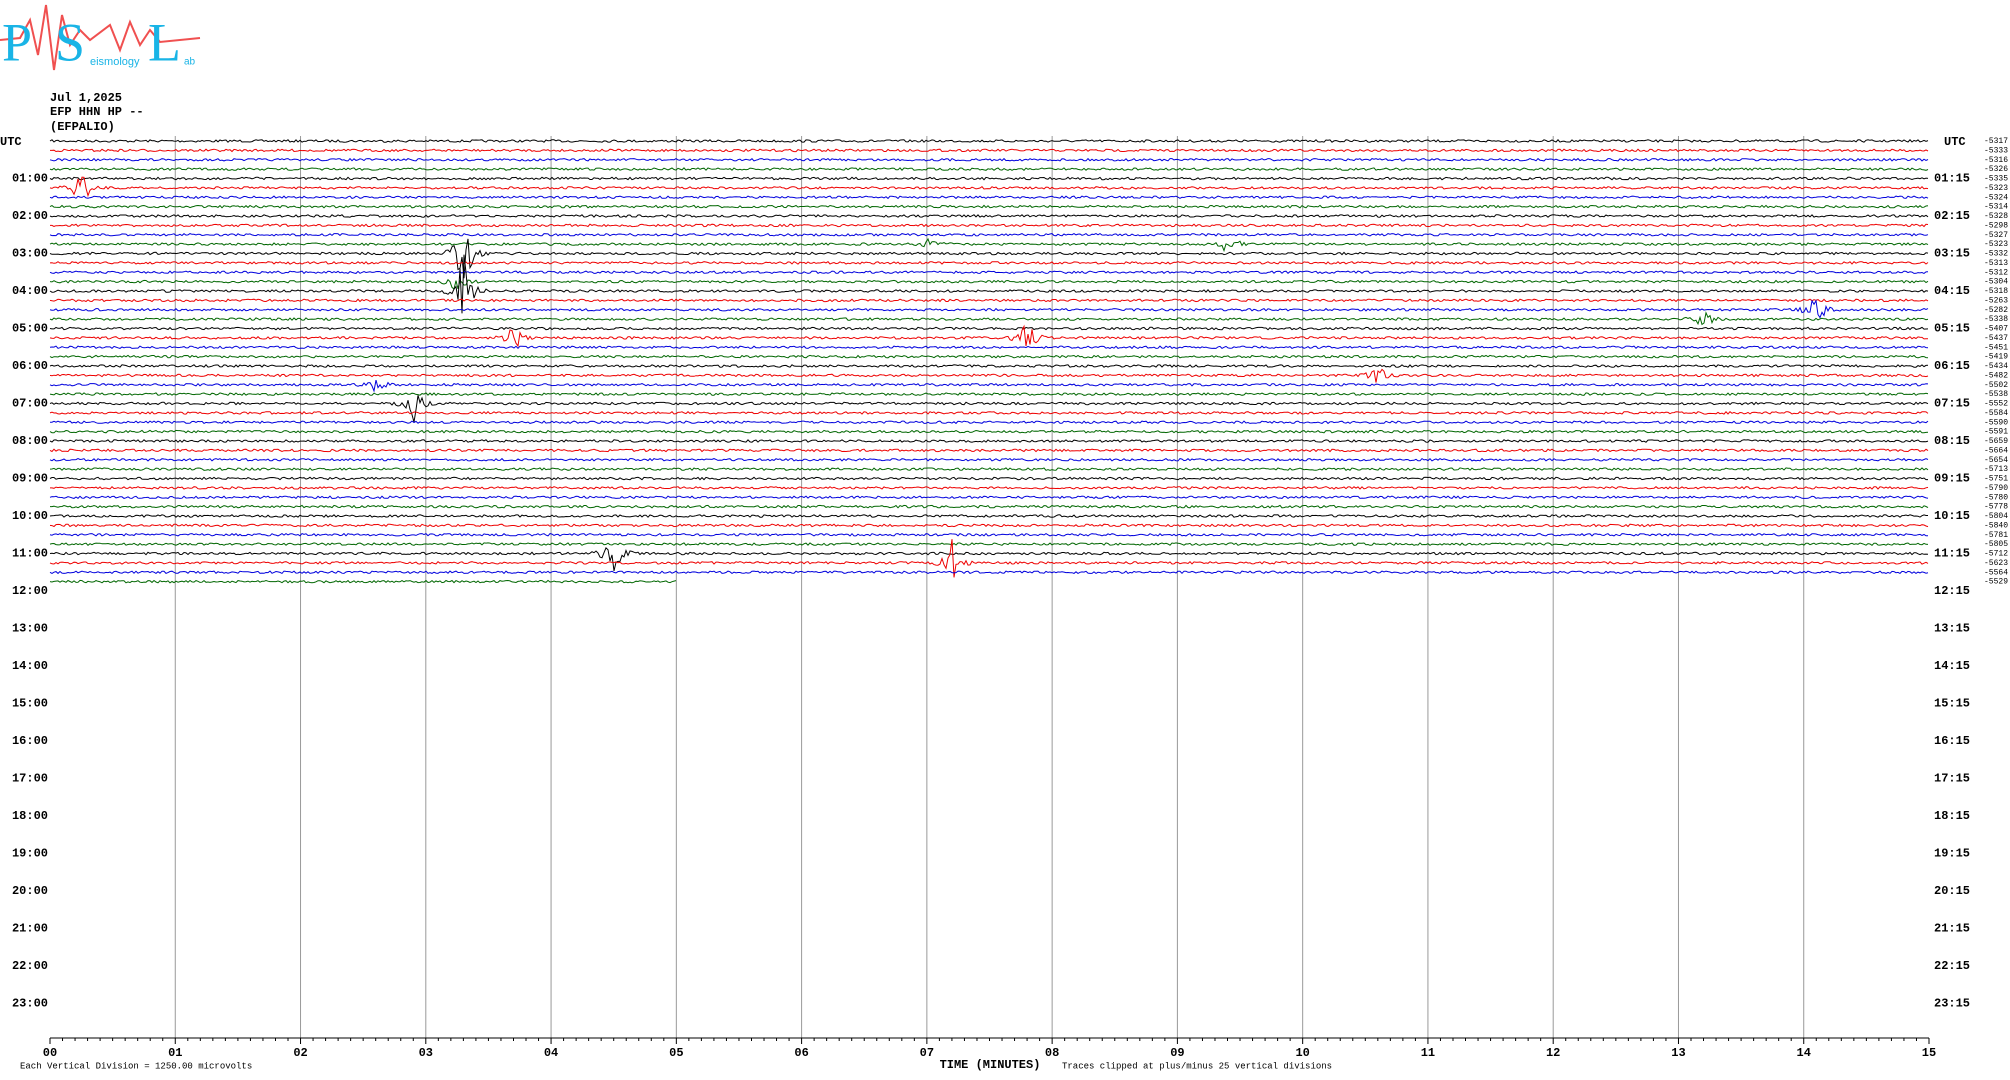 The height and width of the screenshot is (1080, 2010). What do you see at coordinates (1302, 1053) in the screenshot?
I see `x-tick-label: 10` at bounding box center [1302, 1053].